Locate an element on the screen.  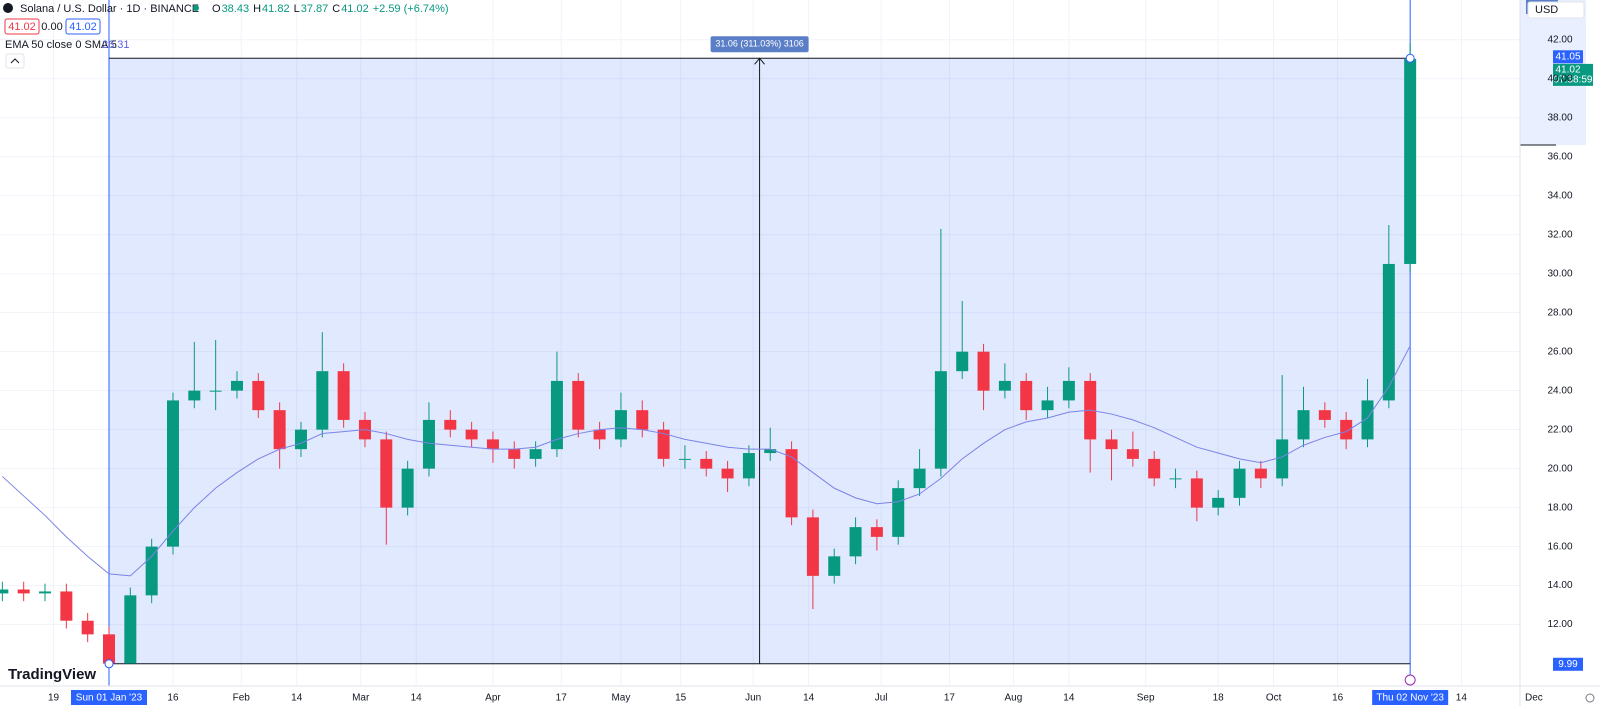
status-dot is located at coordinates (196, 8).